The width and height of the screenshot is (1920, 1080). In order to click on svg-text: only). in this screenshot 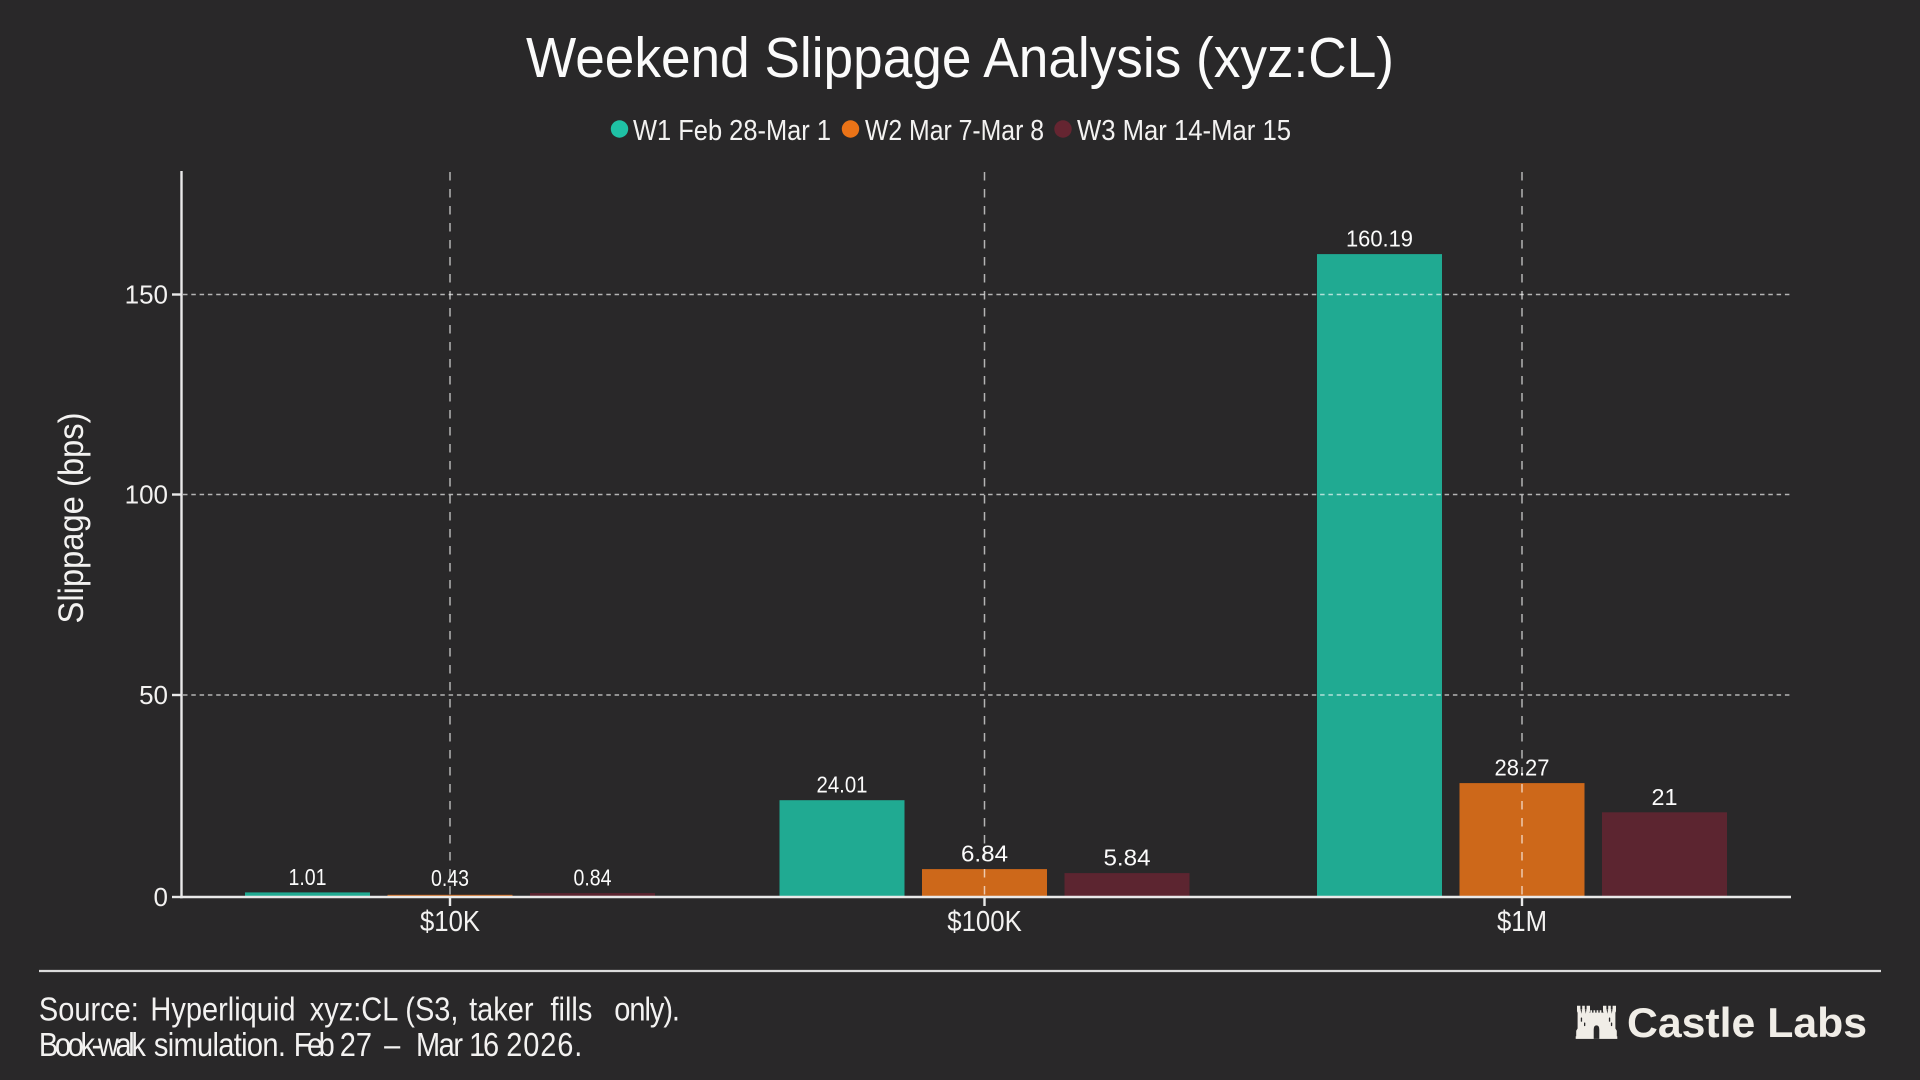, I will do `click(647, 1009)`.